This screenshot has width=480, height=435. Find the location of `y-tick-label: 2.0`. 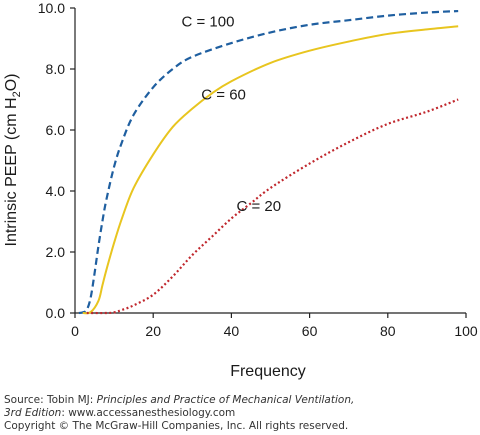

y-tick-label: 2.0 is located at coordinates (56, 252).